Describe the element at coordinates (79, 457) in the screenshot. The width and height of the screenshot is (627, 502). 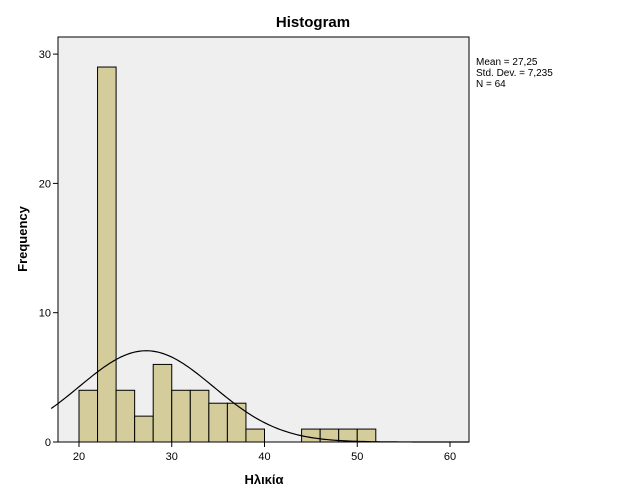
I see `x-tick-label-20: 20` at that location.